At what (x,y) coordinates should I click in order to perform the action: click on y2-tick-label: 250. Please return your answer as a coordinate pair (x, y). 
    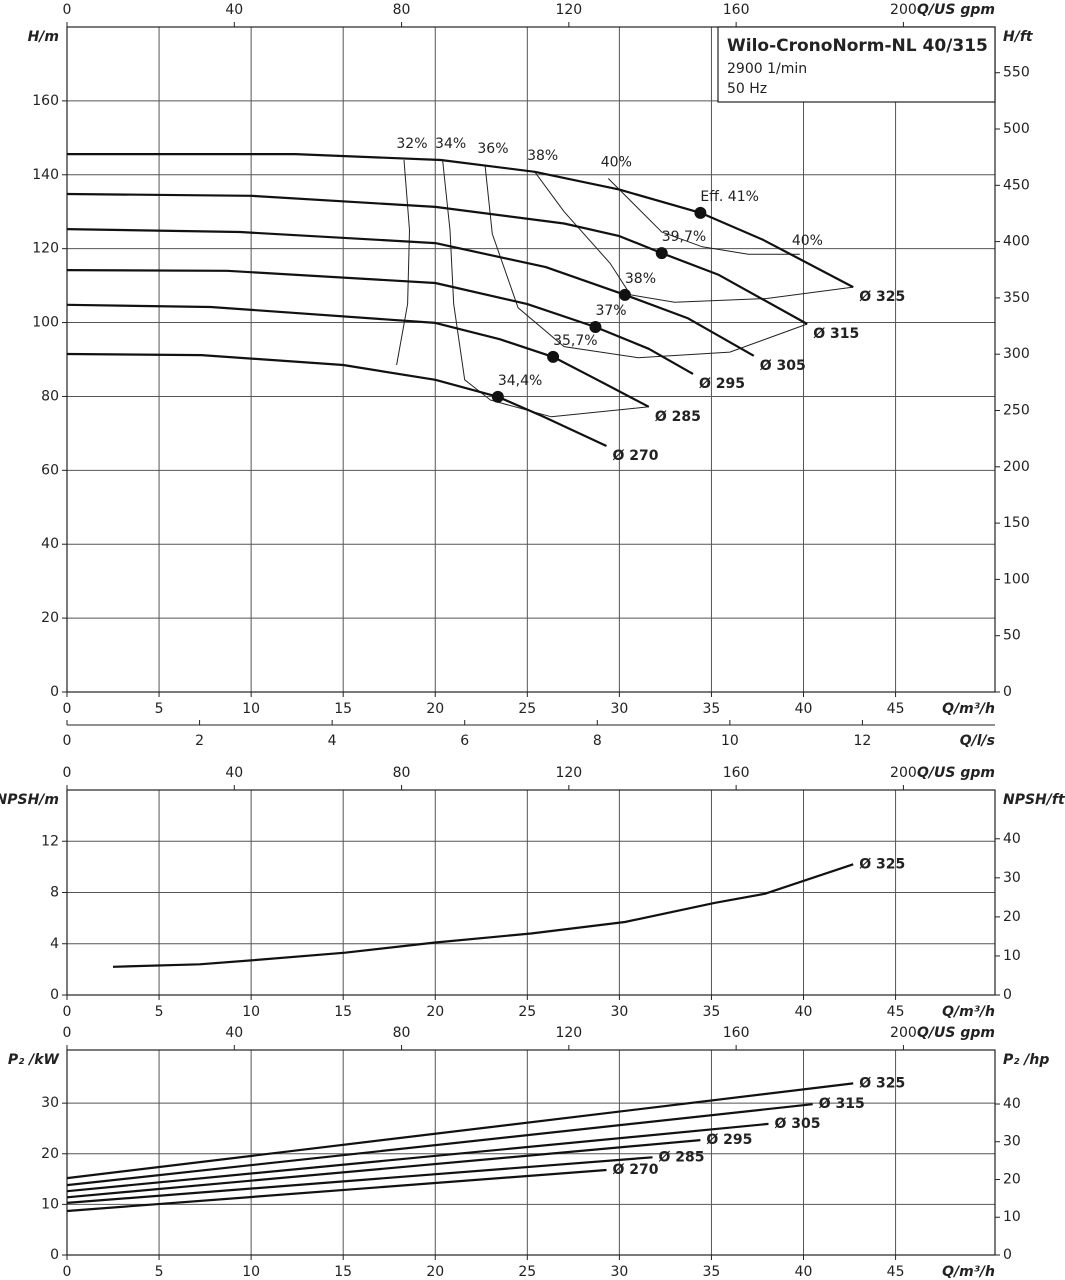
    Looking at the image, I should click on (1016, 411).